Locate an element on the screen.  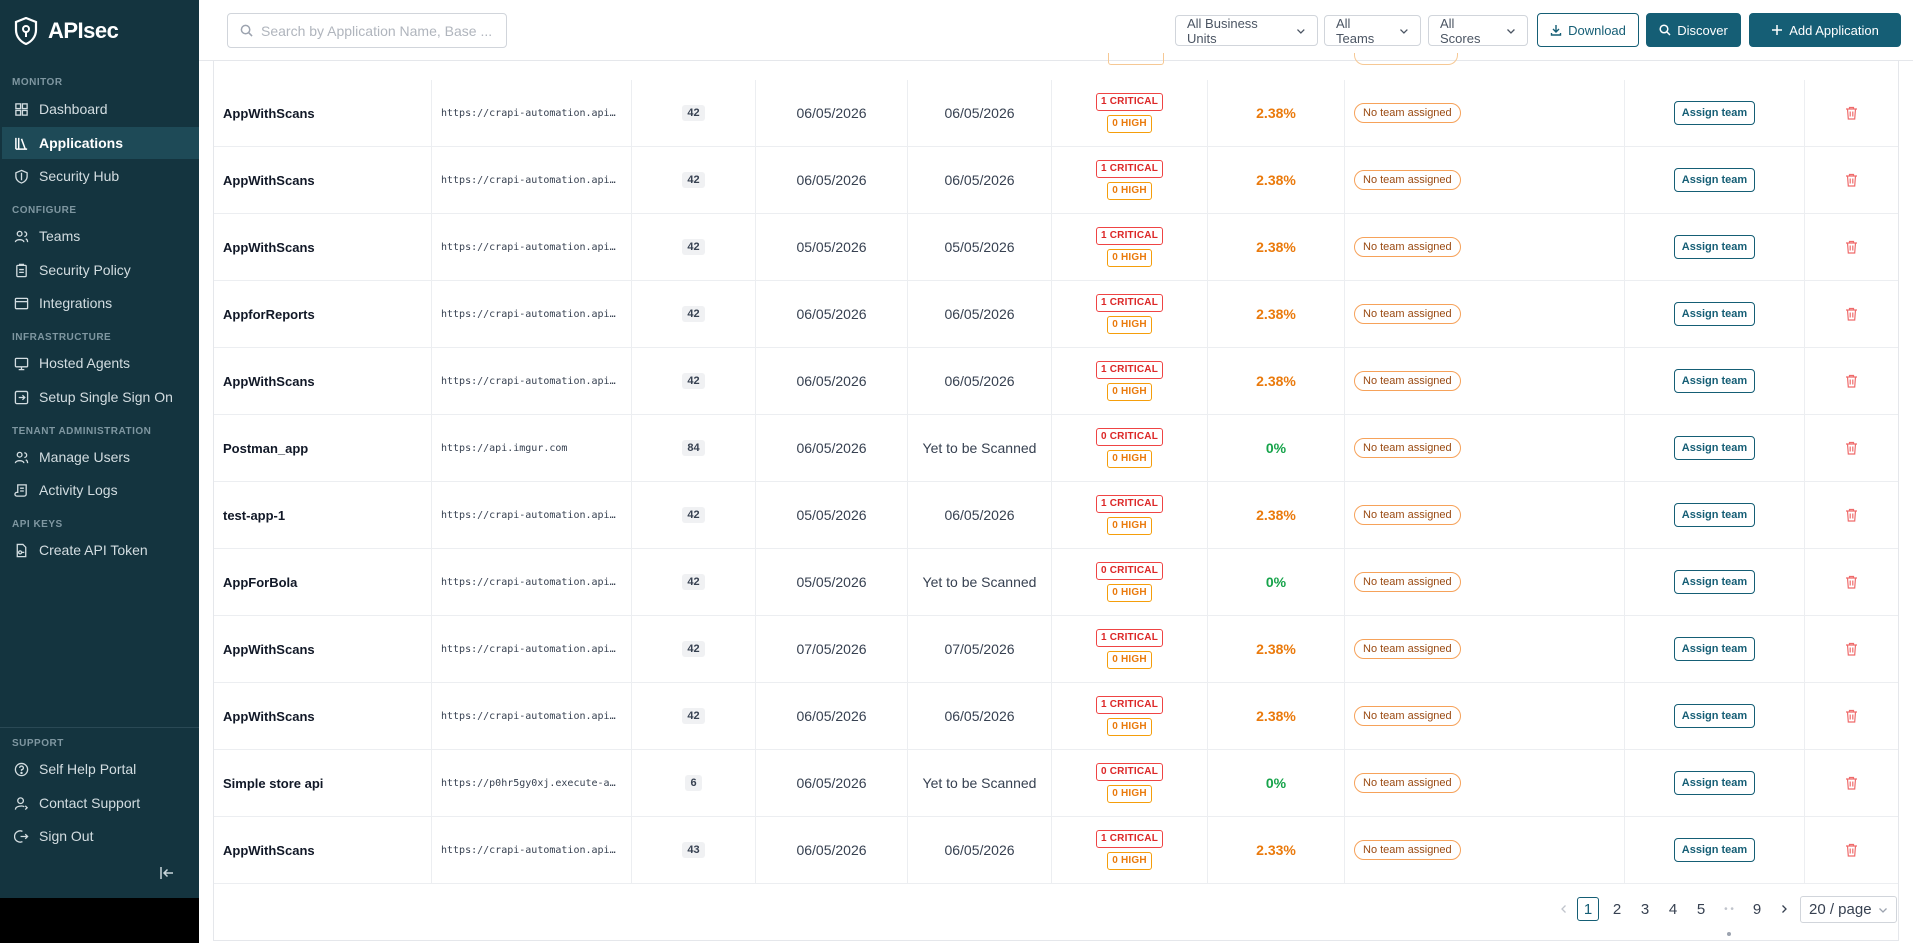
page-1-button: 1 is located at coordinates (1588, 909).